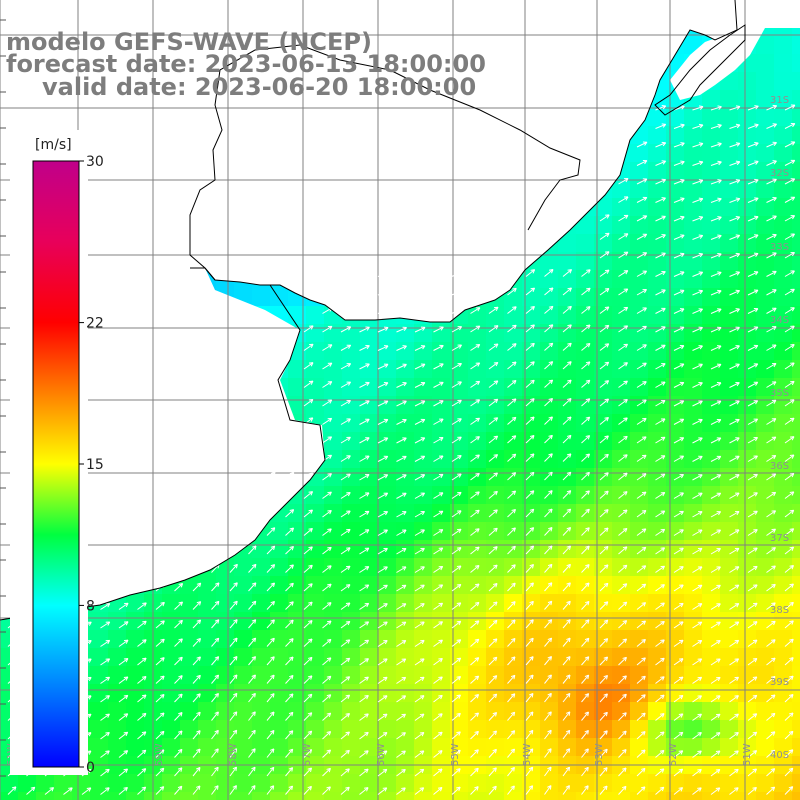 This screenshot has width=800, height=800. Describe the element at coordinates (307, 754) in the screenshot. I see `longitude-label: 57W` at that location.